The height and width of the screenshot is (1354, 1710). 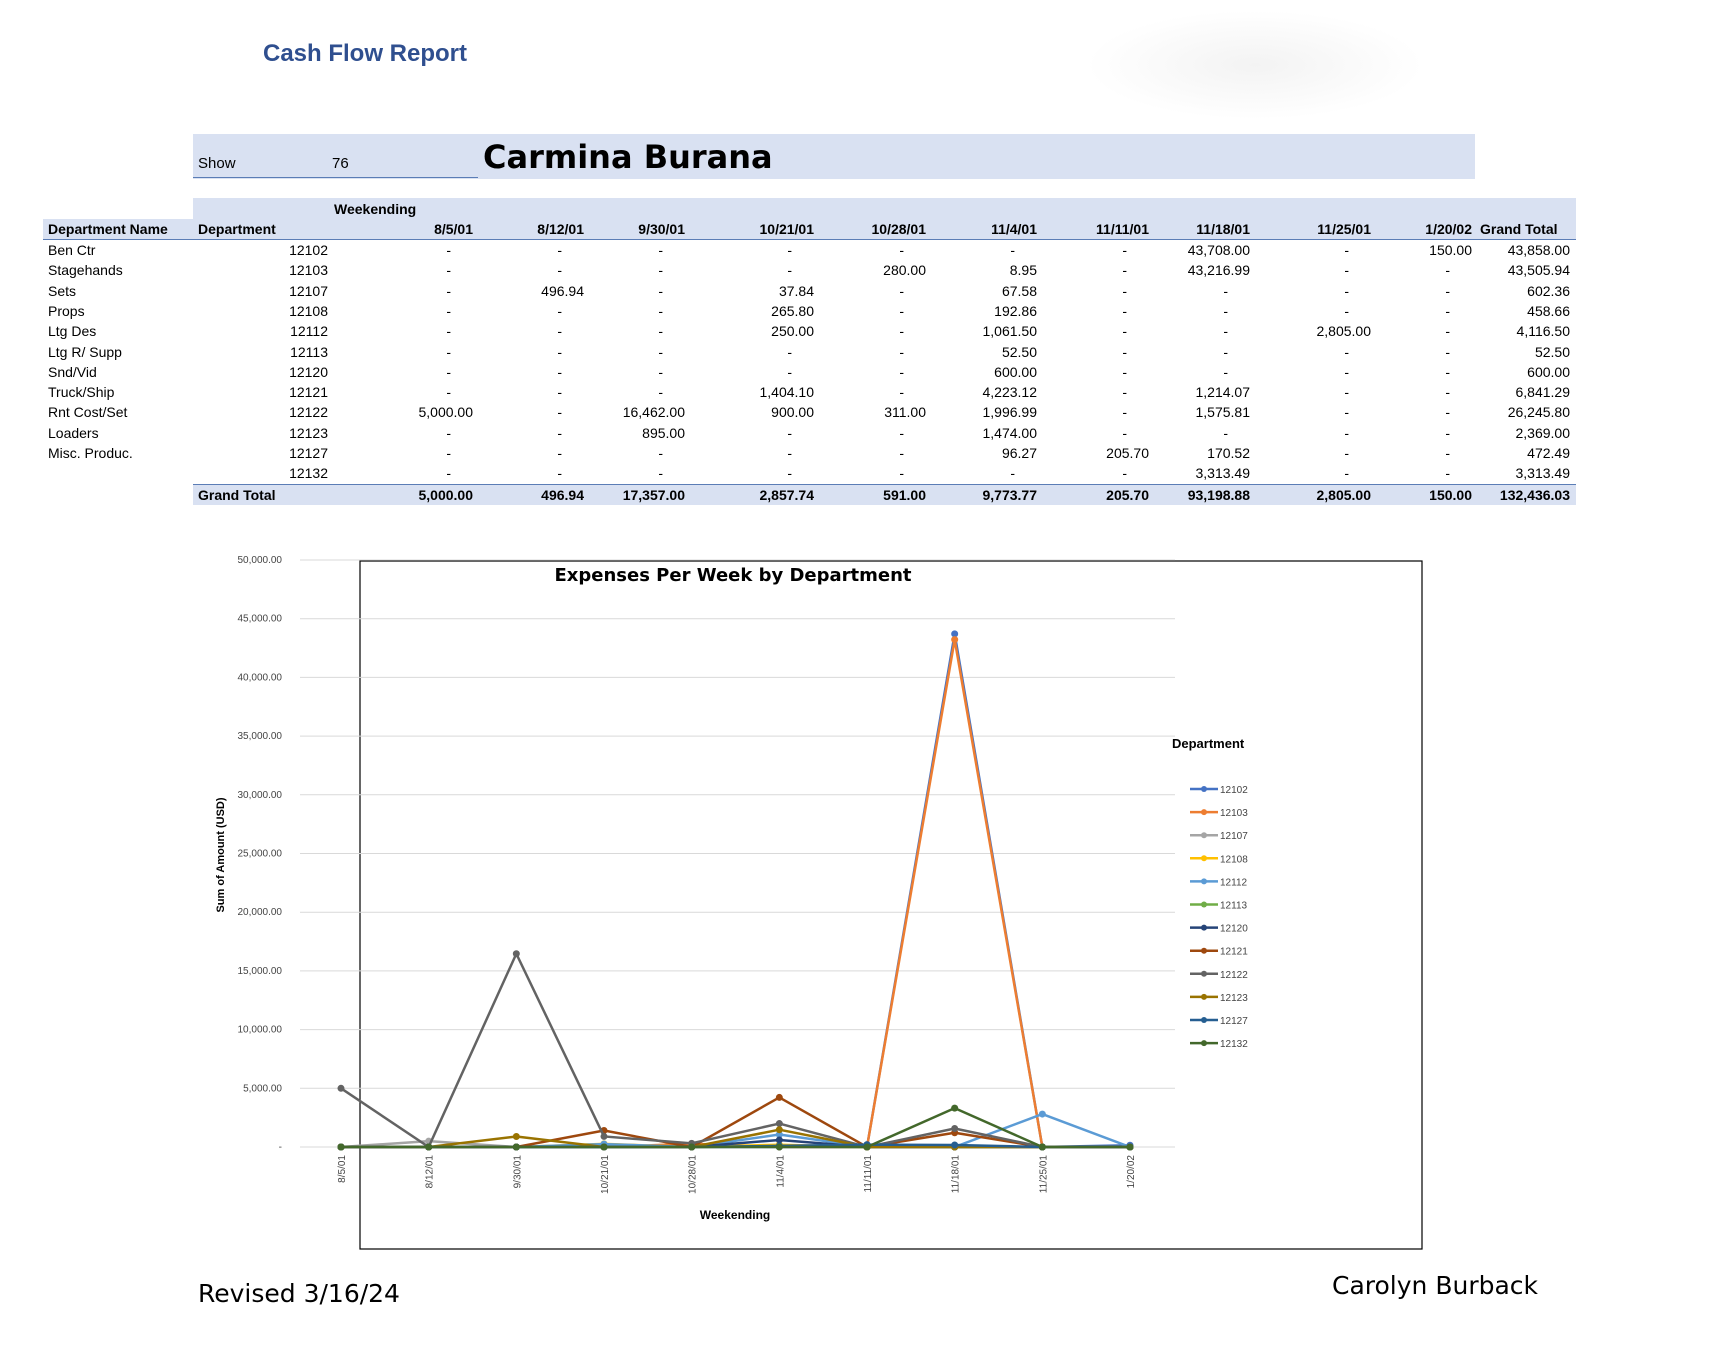 What do you see at coordinates (517, 1172) in the screenshot?
I see `x-tick-label: 9/30/01` at bounding box center [517, 1172].